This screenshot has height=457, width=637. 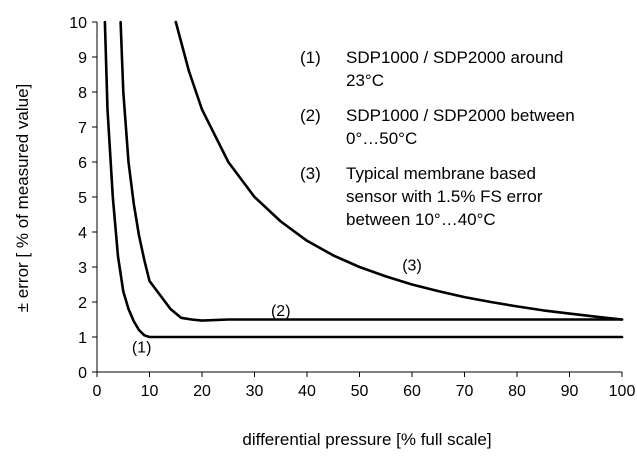 What do you see at coordinates (310, 173) in the screenshot?
I see `legend-key-3: (3)` at bounding box center [310, 173].